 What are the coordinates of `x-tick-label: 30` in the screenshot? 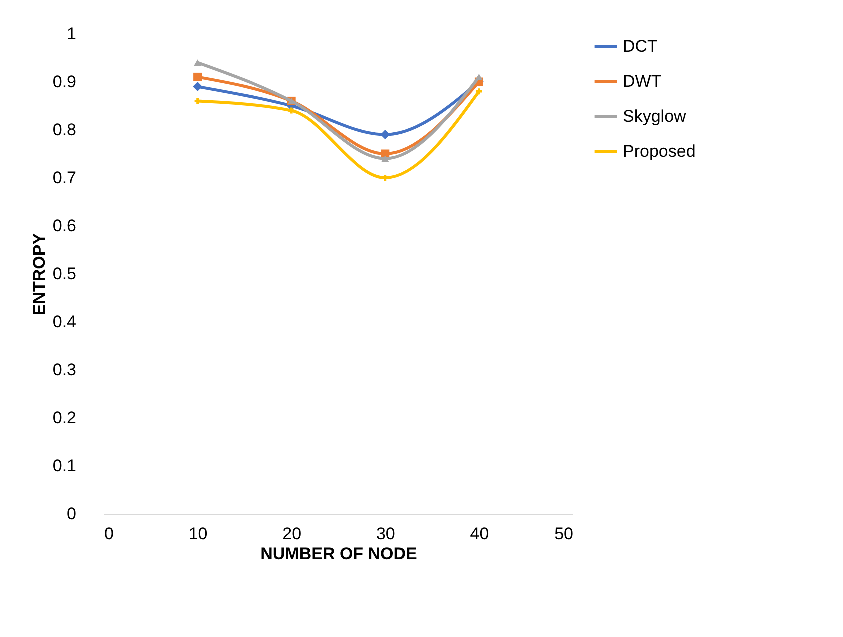 It's located at (386, 534).